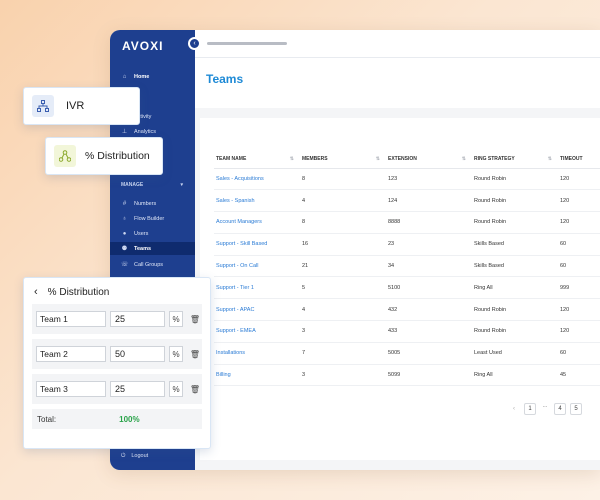  What do you see at coordinates (429, 266) in the screenshot?
I see `extension-cell: 34` at bounding box center [429, 266].